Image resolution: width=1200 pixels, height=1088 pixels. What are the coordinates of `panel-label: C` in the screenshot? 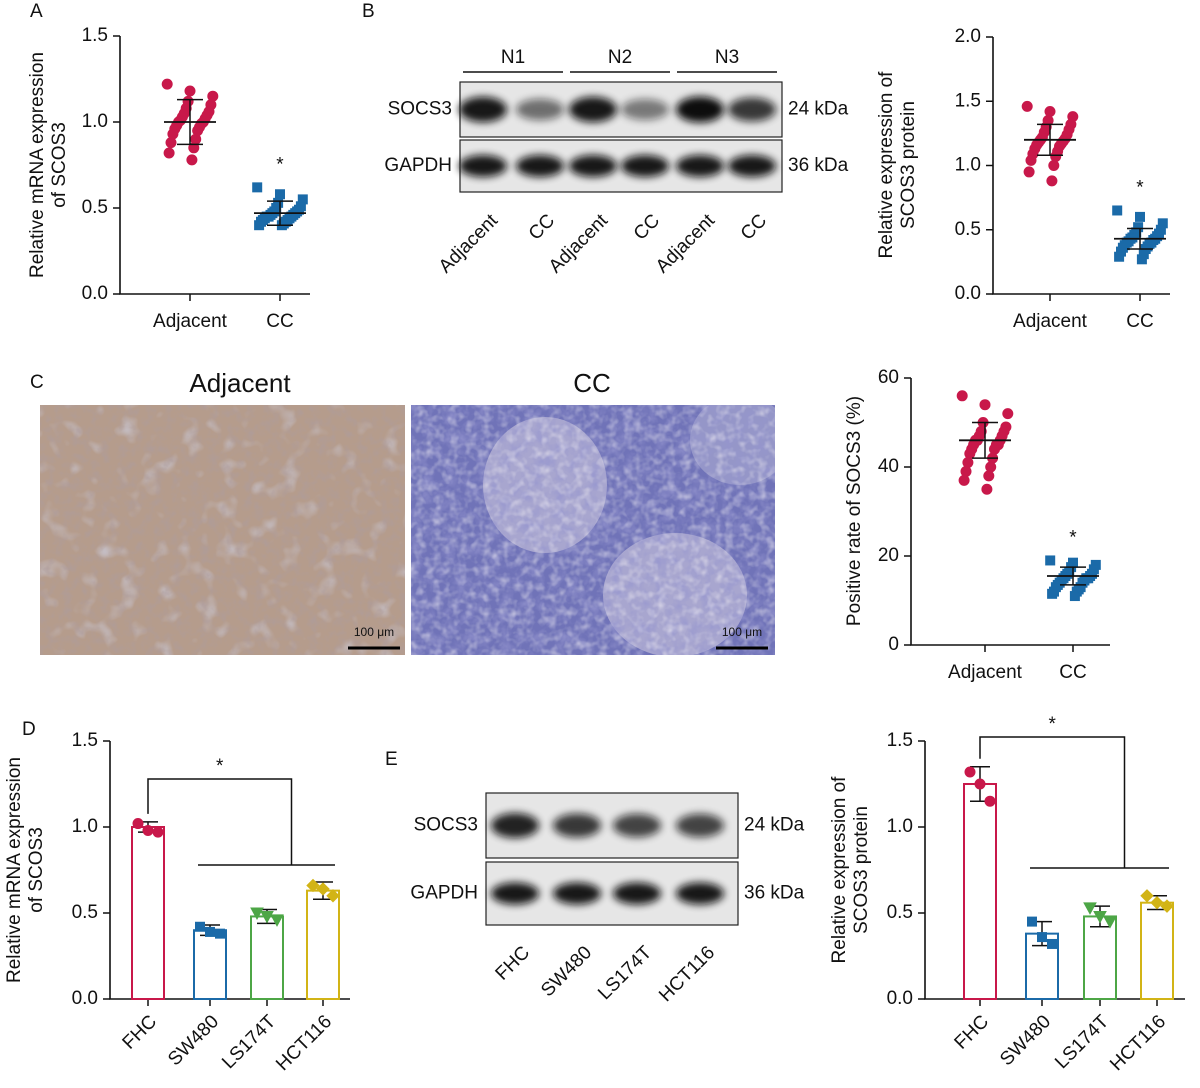 It's located at (37, 382).